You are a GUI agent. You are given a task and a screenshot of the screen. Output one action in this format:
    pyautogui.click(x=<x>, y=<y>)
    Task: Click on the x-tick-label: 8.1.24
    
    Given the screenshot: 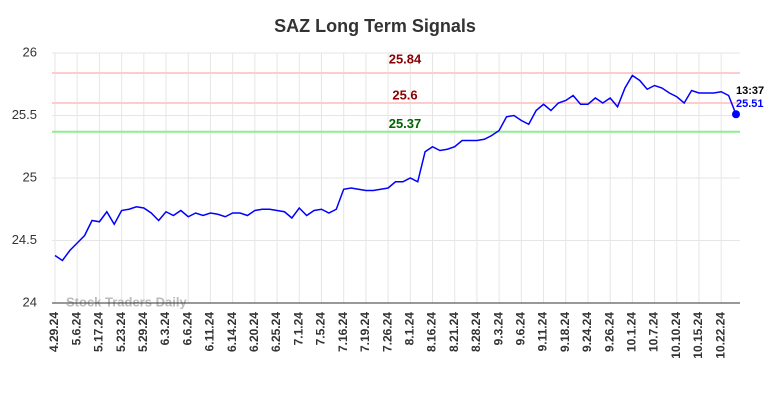 What is the action you would take?
    pyautogui.click(x=409, y=329)
    